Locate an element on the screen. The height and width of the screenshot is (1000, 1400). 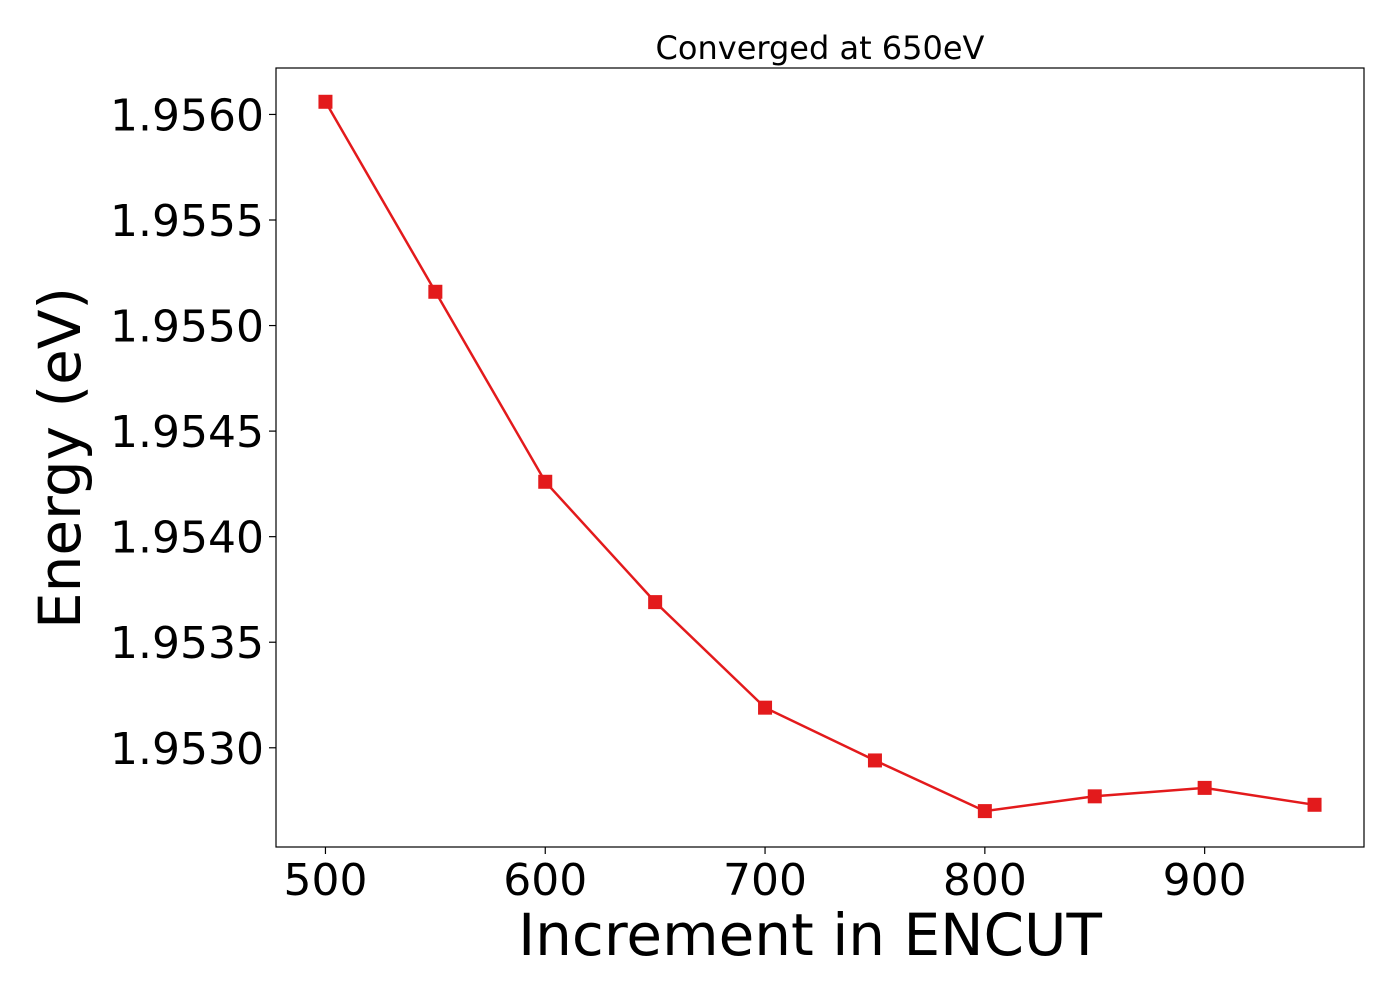
y-axis-label: Energy (eV) is located at coordinates (60, 458).